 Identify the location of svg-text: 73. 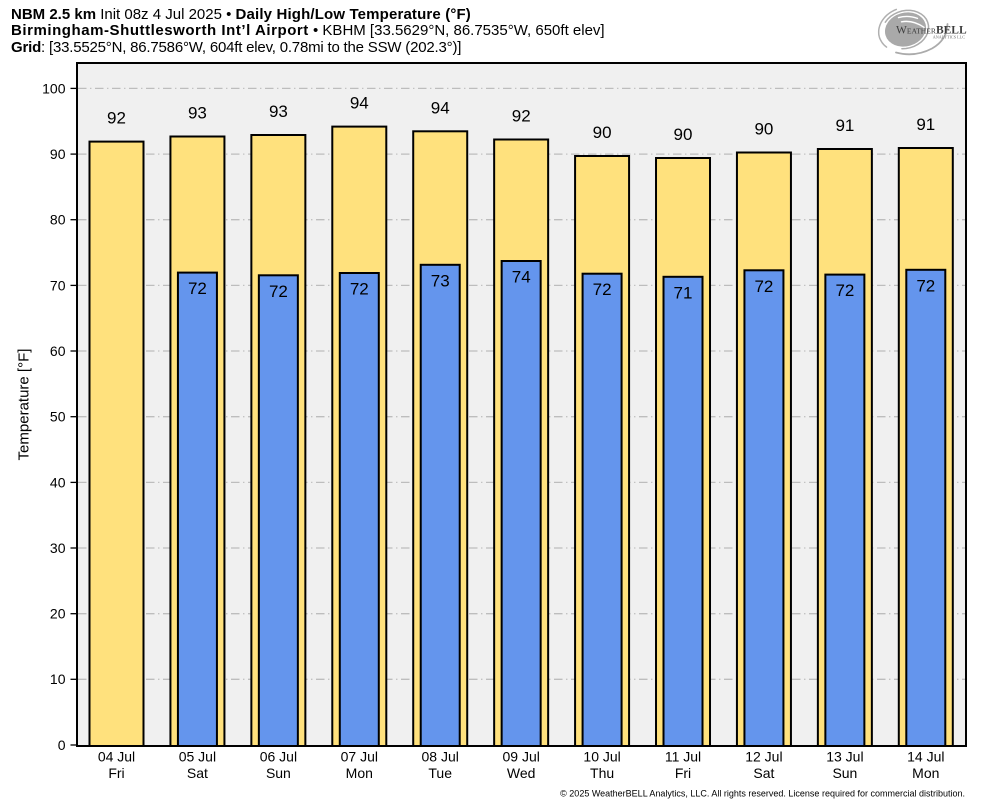
(440, 280).